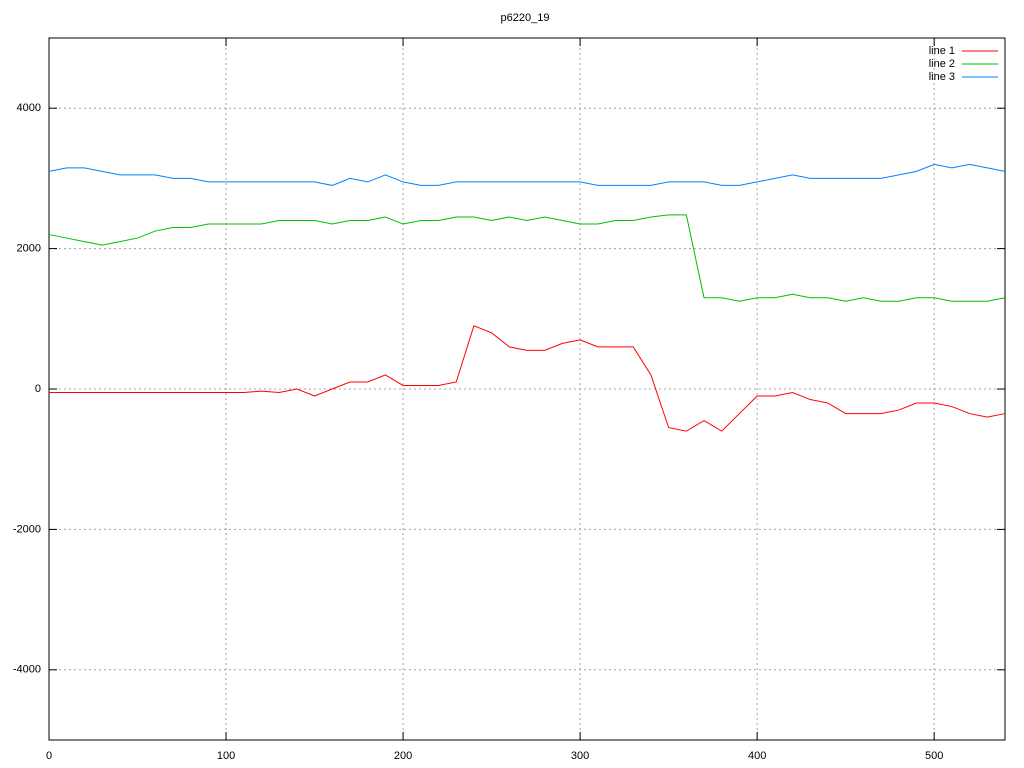 The height and width of the screenshot is (768, 1024). Describe the element at coordinates (757, 756) in the screenshot. I see `x-tick-label: 400` at that location.